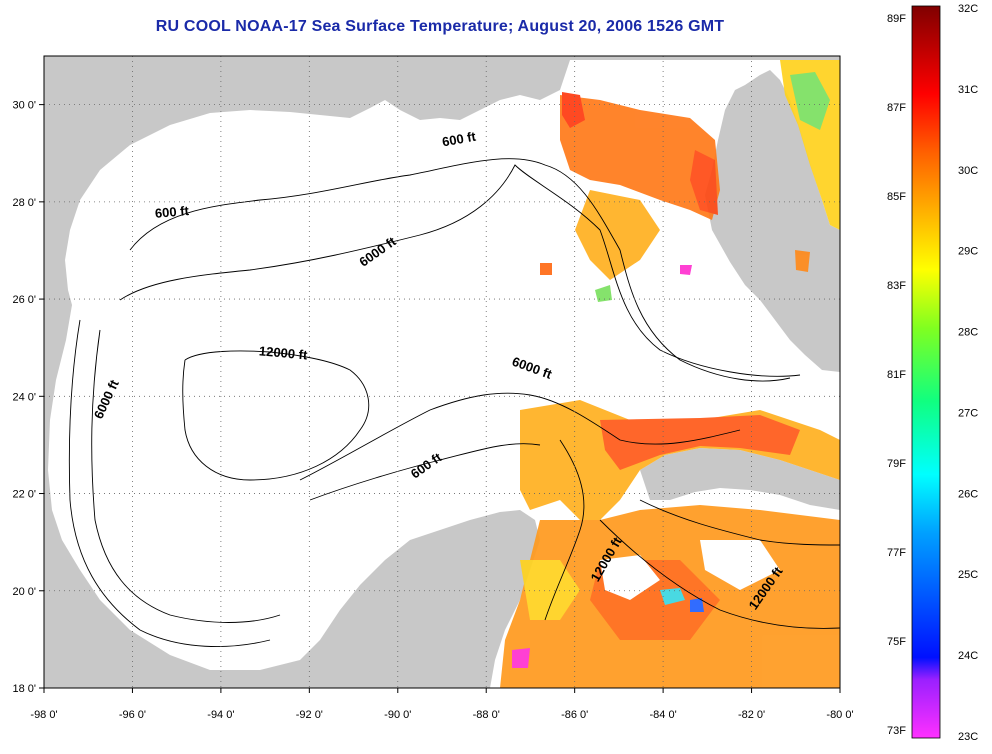  Describe the element at coordinates (24, 689) in the screenshot. I see `lat-tick-label: 18 0'` at that location.